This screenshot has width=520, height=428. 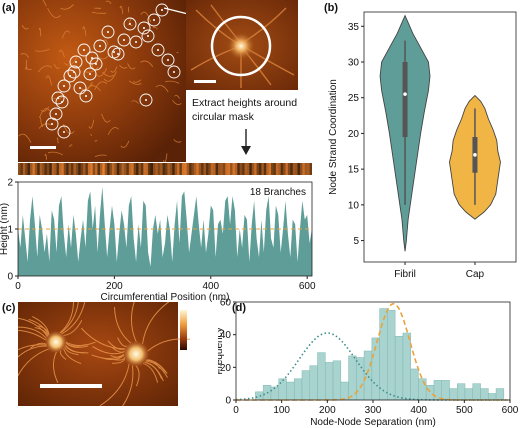 I want to click on y-tick-label: 2, so click(x=10, y=183).